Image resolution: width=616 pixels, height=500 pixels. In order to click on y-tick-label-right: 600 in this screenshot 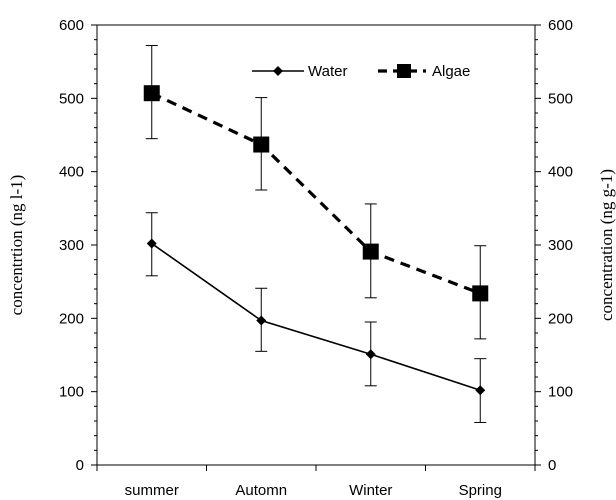, I will do `click(560, 25)`.